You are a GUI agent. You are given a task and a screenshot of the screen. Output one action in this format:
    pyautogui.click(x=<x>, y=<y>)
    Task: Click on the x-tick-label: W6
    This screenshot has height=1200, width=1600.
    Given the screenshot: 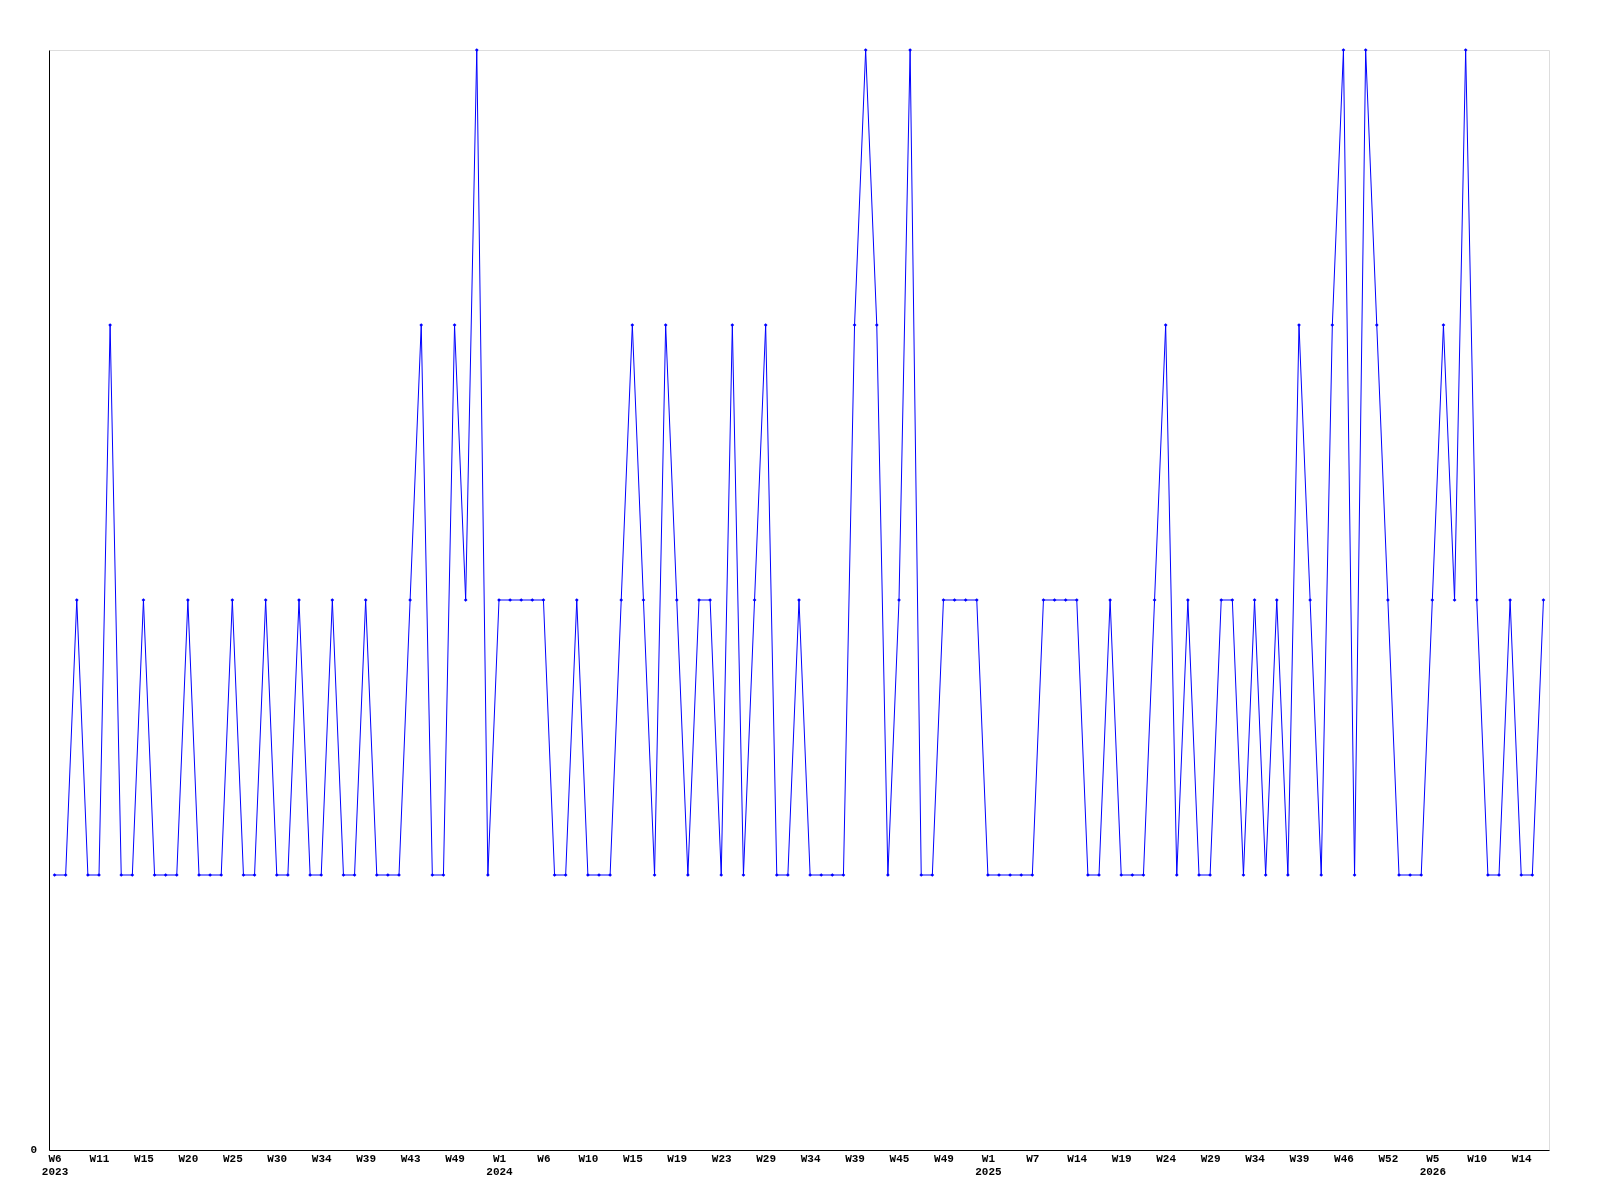 What is the action you would take?
    pyautogui.click(x=544, y=1158)
    